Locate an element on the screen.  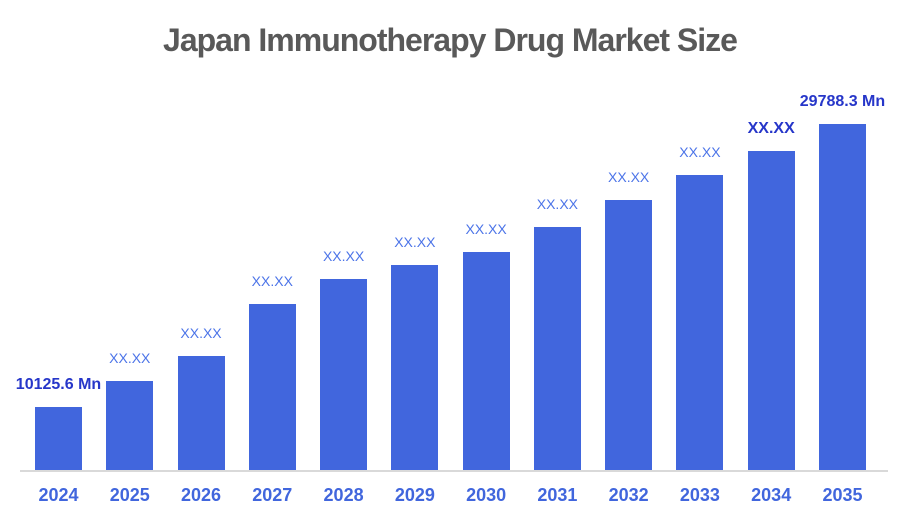
data-label-2032: XX.XX is located at coordinates (629, 177).